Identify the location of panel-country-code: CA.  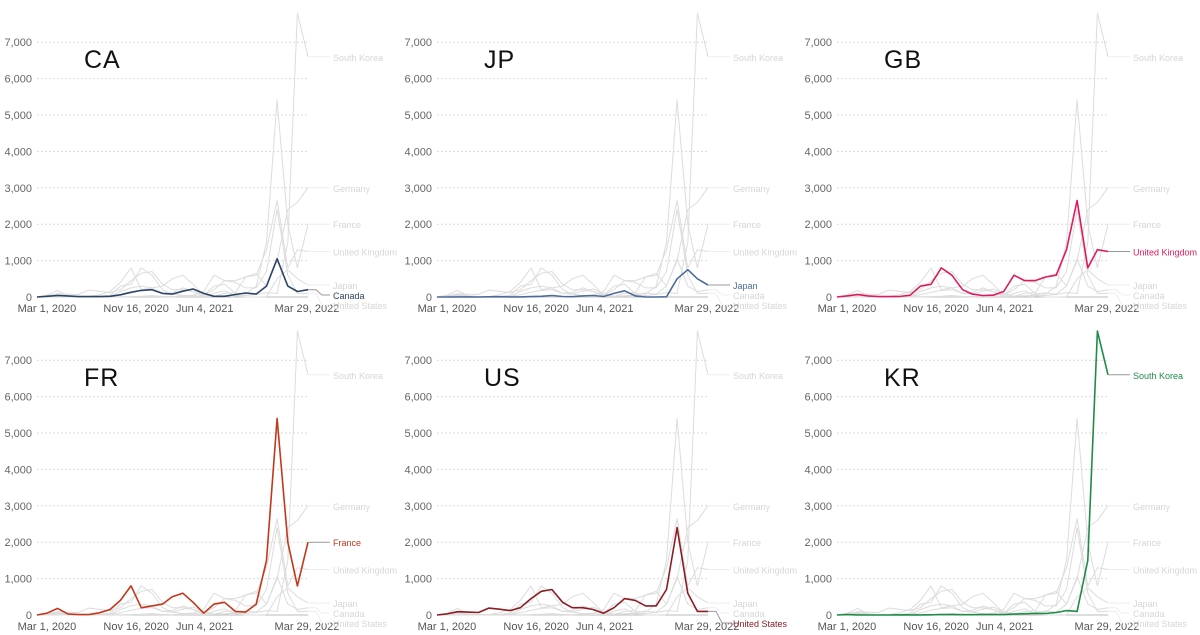
(102, 60).